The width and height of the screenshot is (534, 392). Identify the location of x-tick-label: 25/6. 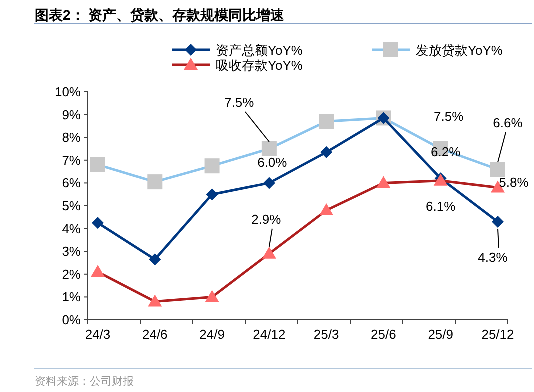
(383, 334).